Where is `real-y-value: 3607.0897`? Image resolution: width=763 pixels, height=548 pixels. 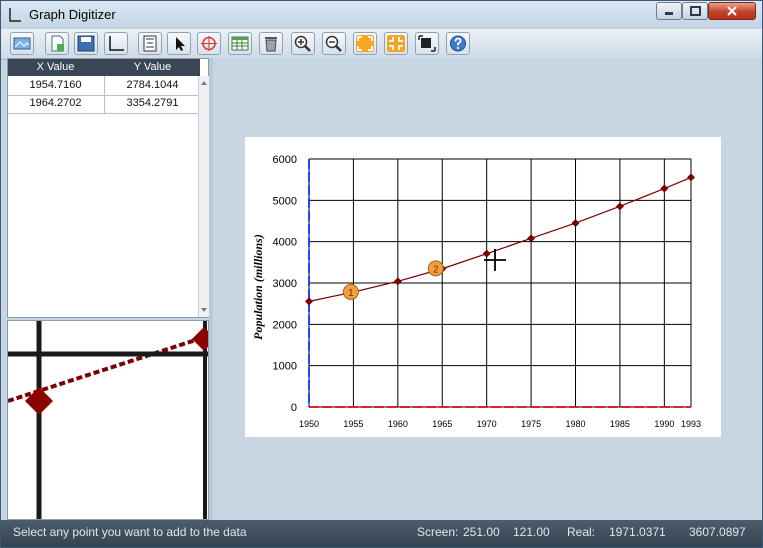 real-y-value: 3607.0897 is located at coordinates (717, 532).